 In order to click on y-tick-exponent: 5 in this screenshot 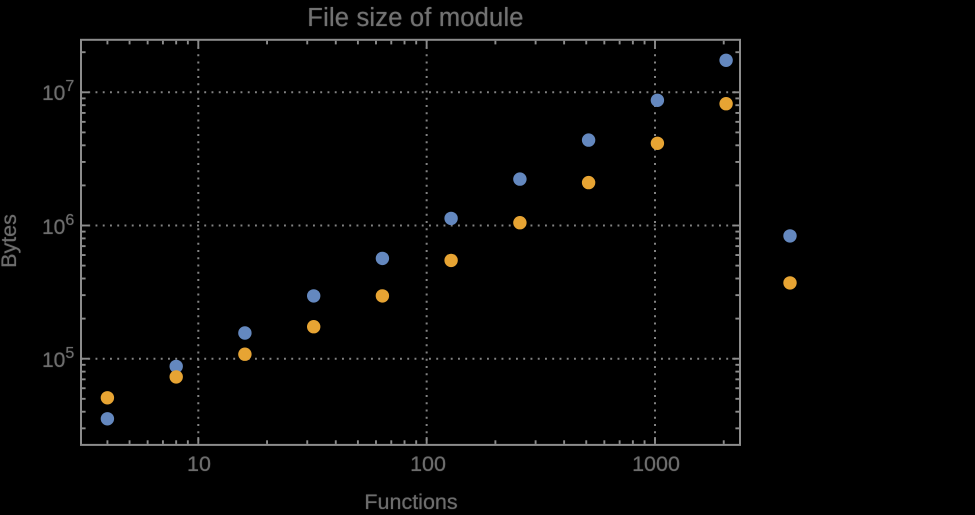, I will do `click(69, 352)`.